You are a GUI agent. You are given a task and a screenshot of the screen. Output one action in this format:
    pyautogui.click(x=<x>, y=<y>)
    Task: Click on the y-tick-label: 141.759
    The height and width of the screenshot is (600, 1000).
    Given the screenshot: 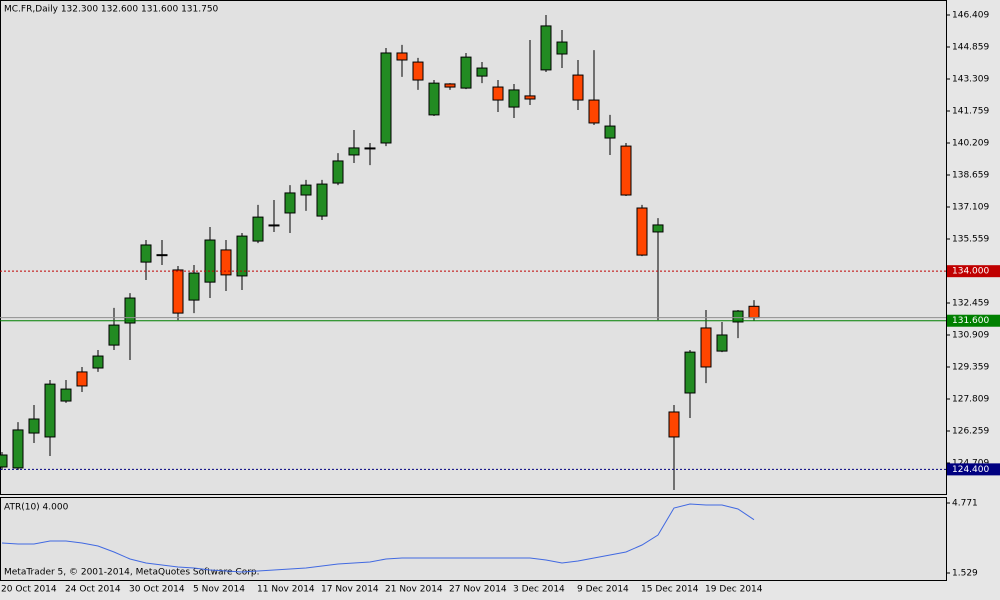 What is the action you would take?
    pyautogui.click(x=970, y=112)
    